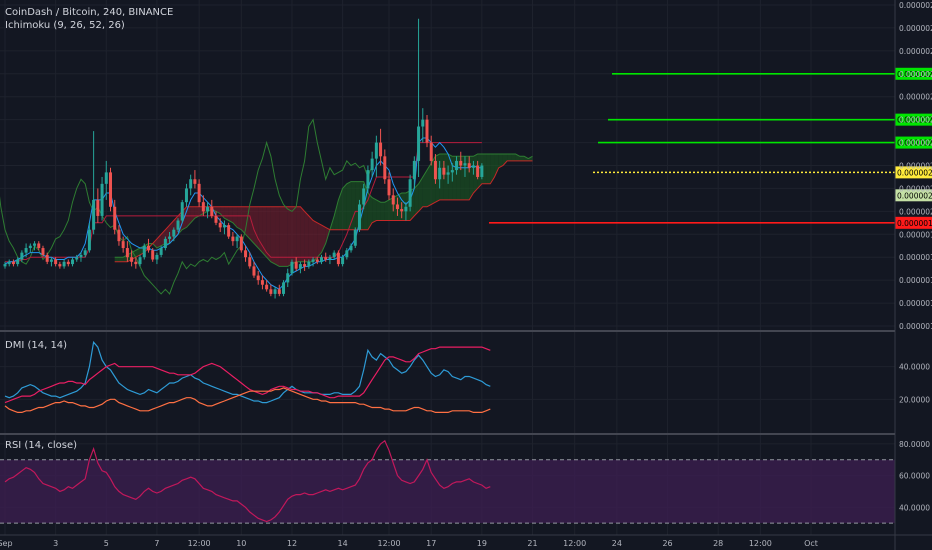 The width and height of the screenshot is (932, 550). I want to click on price-axis-tick: 0.00000150, so click(915, 326).